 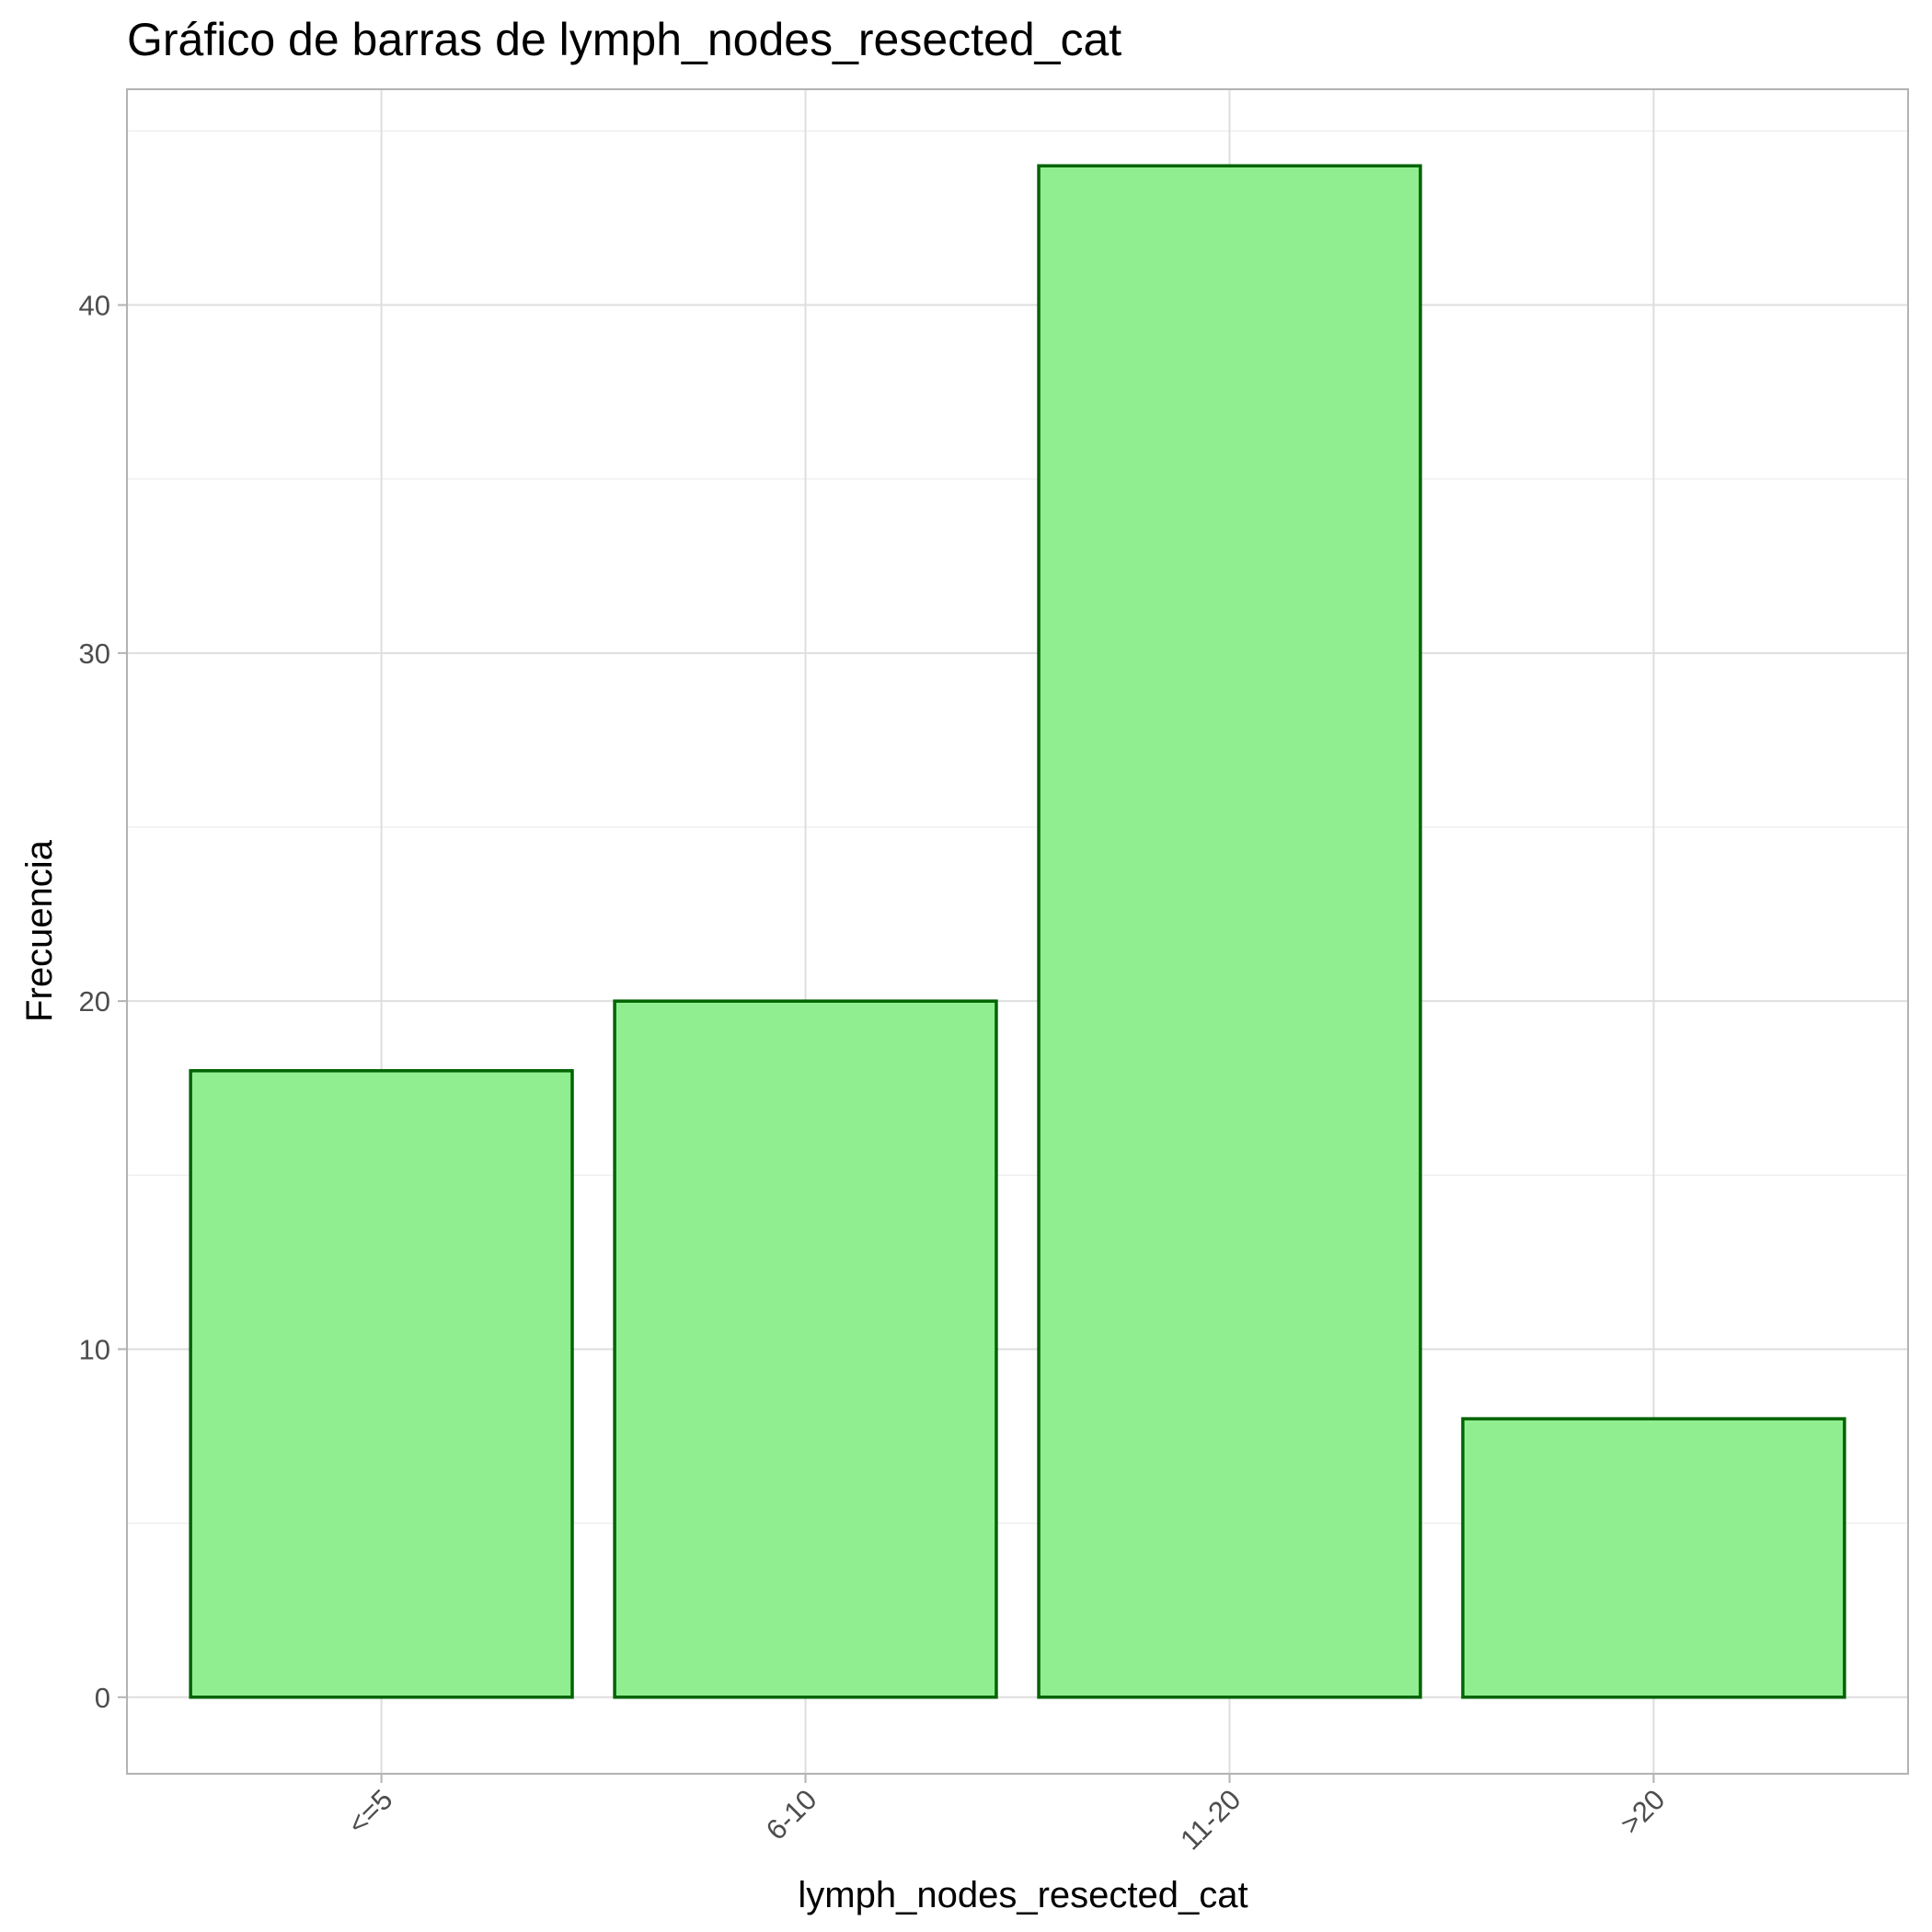 What do you see at coordinates (94, 654) in the screenshot?
I see `y-tick-label: 30` at bounding box center [94, 654].